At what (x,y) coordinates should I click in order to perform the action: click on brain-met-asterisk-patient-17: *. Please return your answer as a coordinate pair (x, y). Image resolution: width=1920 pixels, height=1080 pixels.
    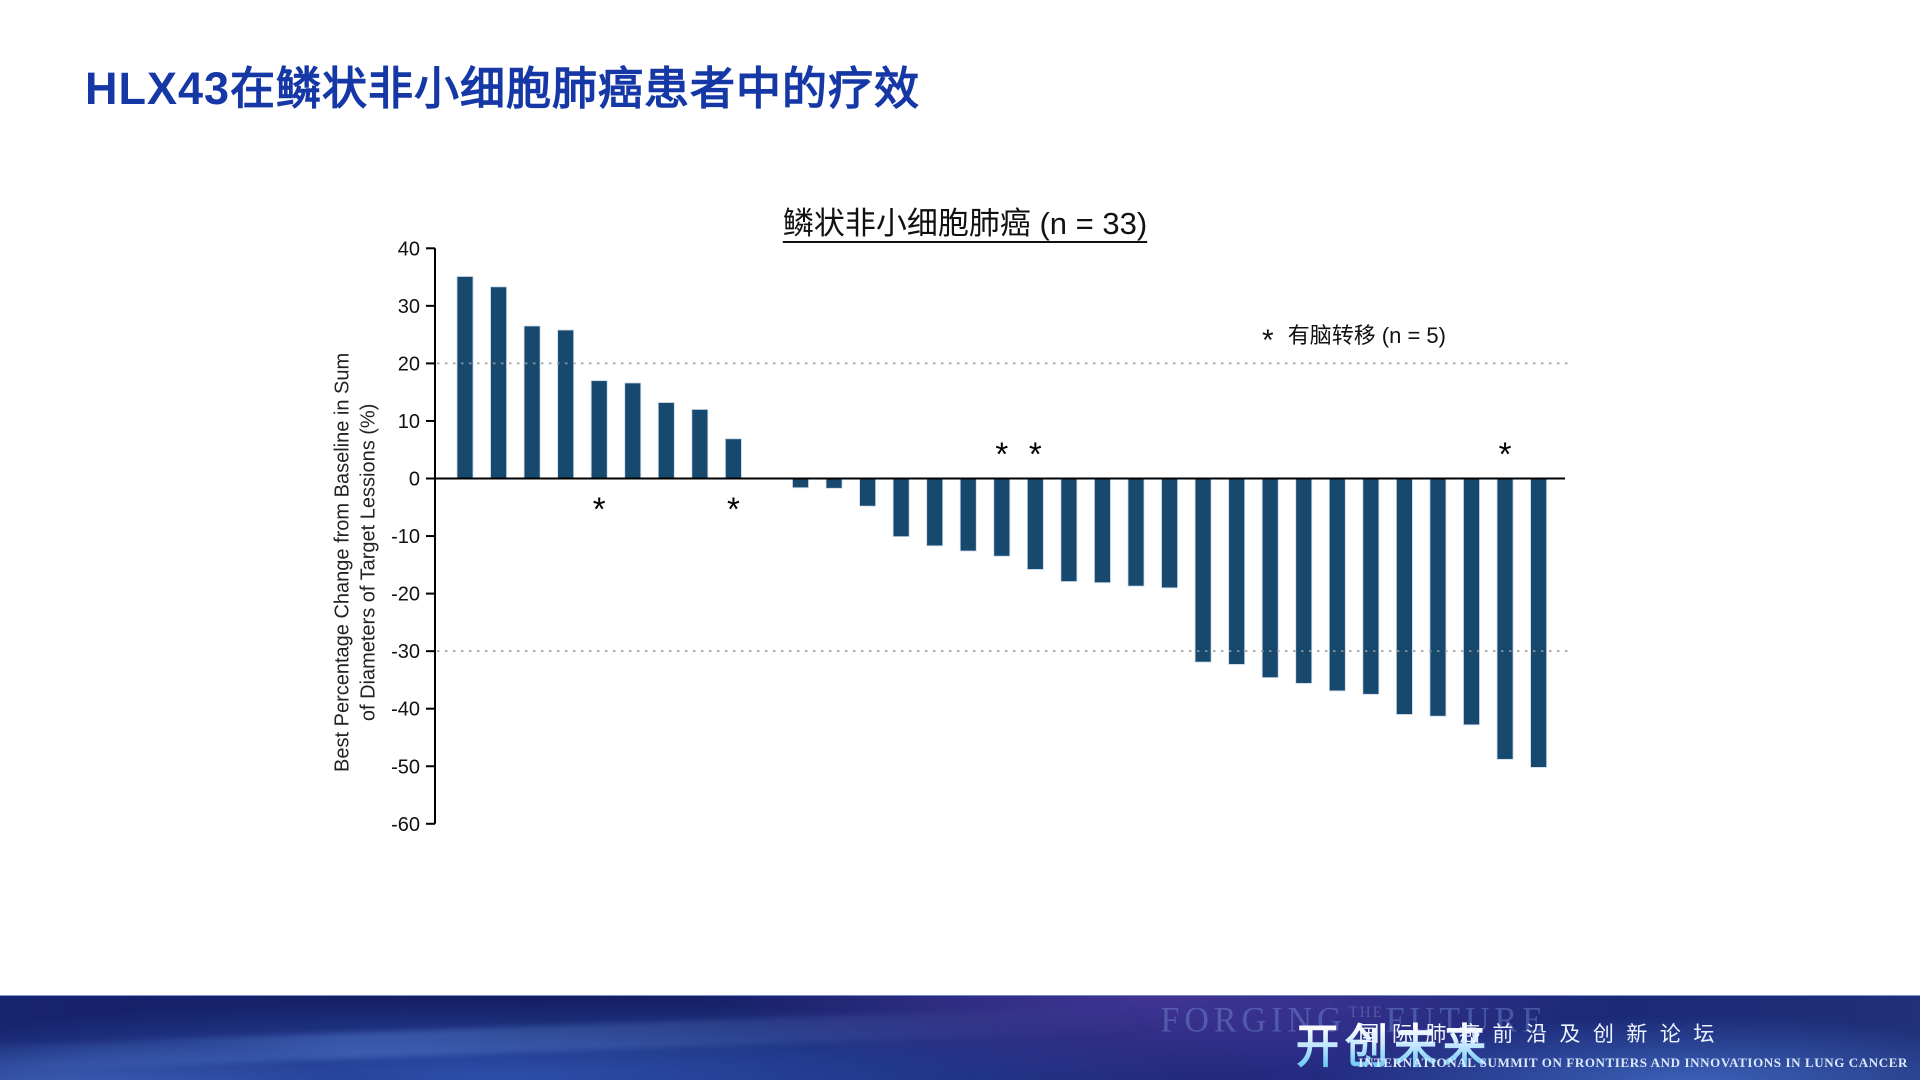
    Looking at the image, I should click on (1001, 454).